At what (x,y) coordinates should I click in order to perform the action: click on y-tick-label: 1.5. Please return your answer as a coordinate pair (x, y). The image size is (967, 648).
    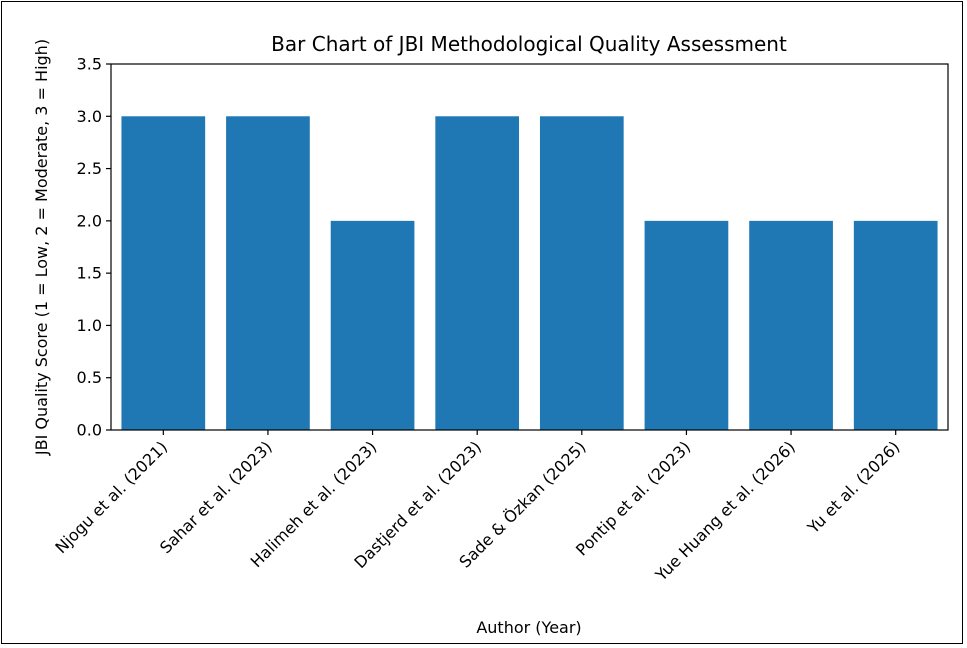
    Looking at the image, I should click on (89, 273).